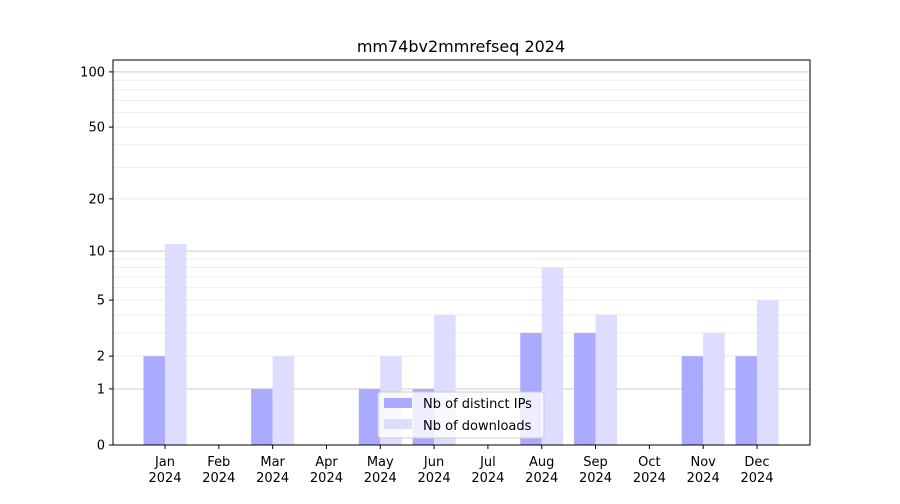  Describe the element at coordinates (398, 403) in the screenshot. I see `legend-swatch-ips` at that location.